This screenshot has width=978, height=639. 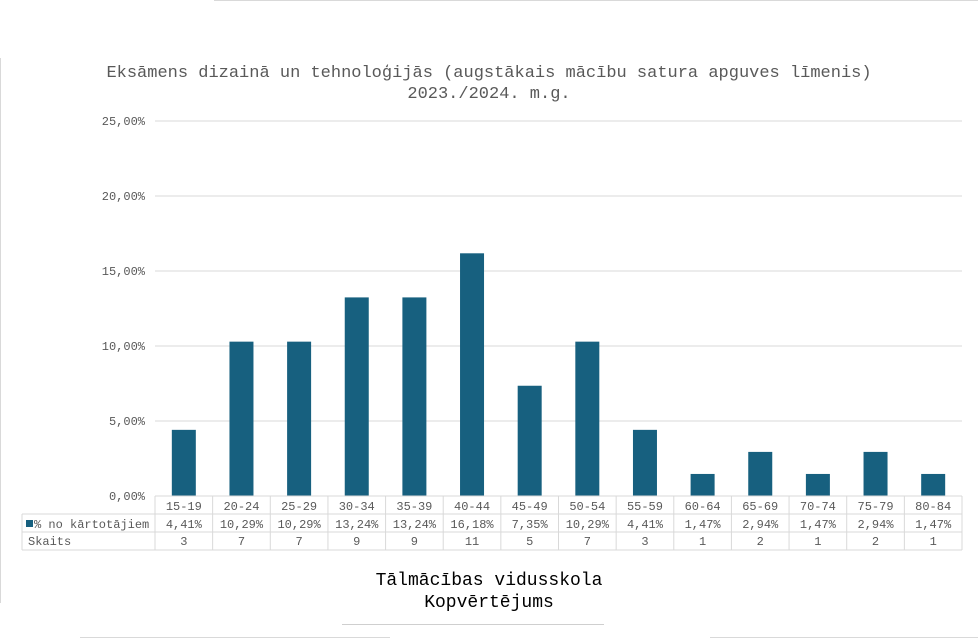 I want to click on x-tick-label: 45-49, so click(x=530, y=507).